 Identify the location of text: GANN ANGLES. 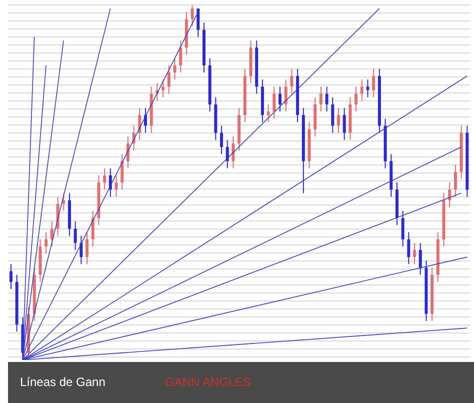
(208, 382).